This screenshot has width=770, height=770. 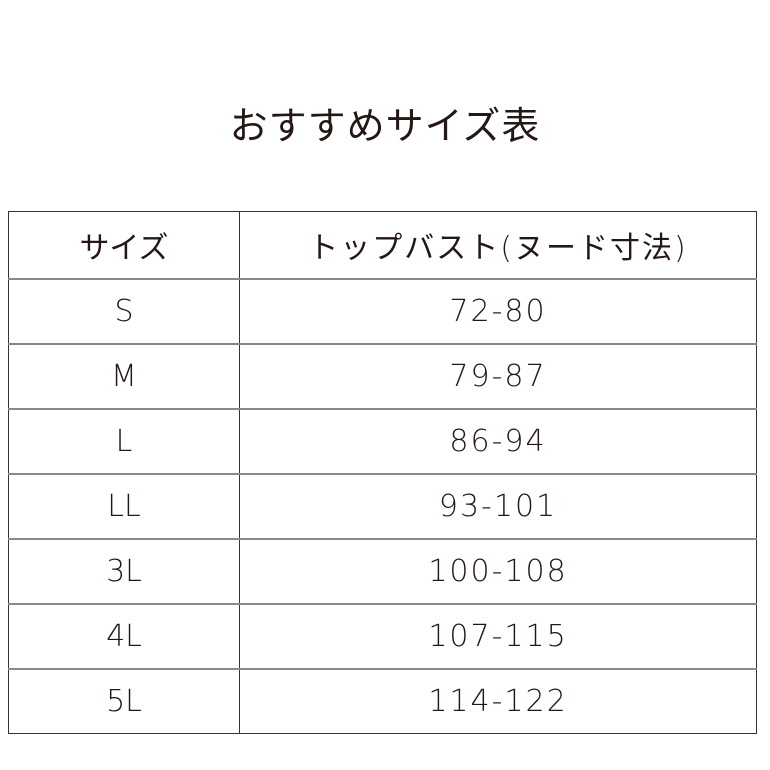 I want to click on top-bust-cell: 114-122, so click(x=498, y=701).